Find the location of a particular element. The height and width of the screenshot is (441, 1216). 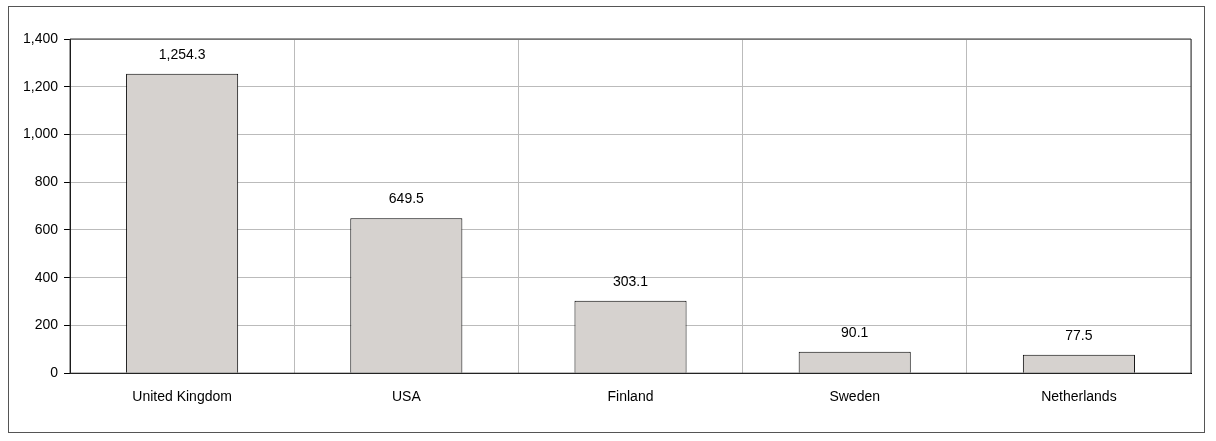

x-tick-label: United Kingdom is located at coordinates (182, 396).